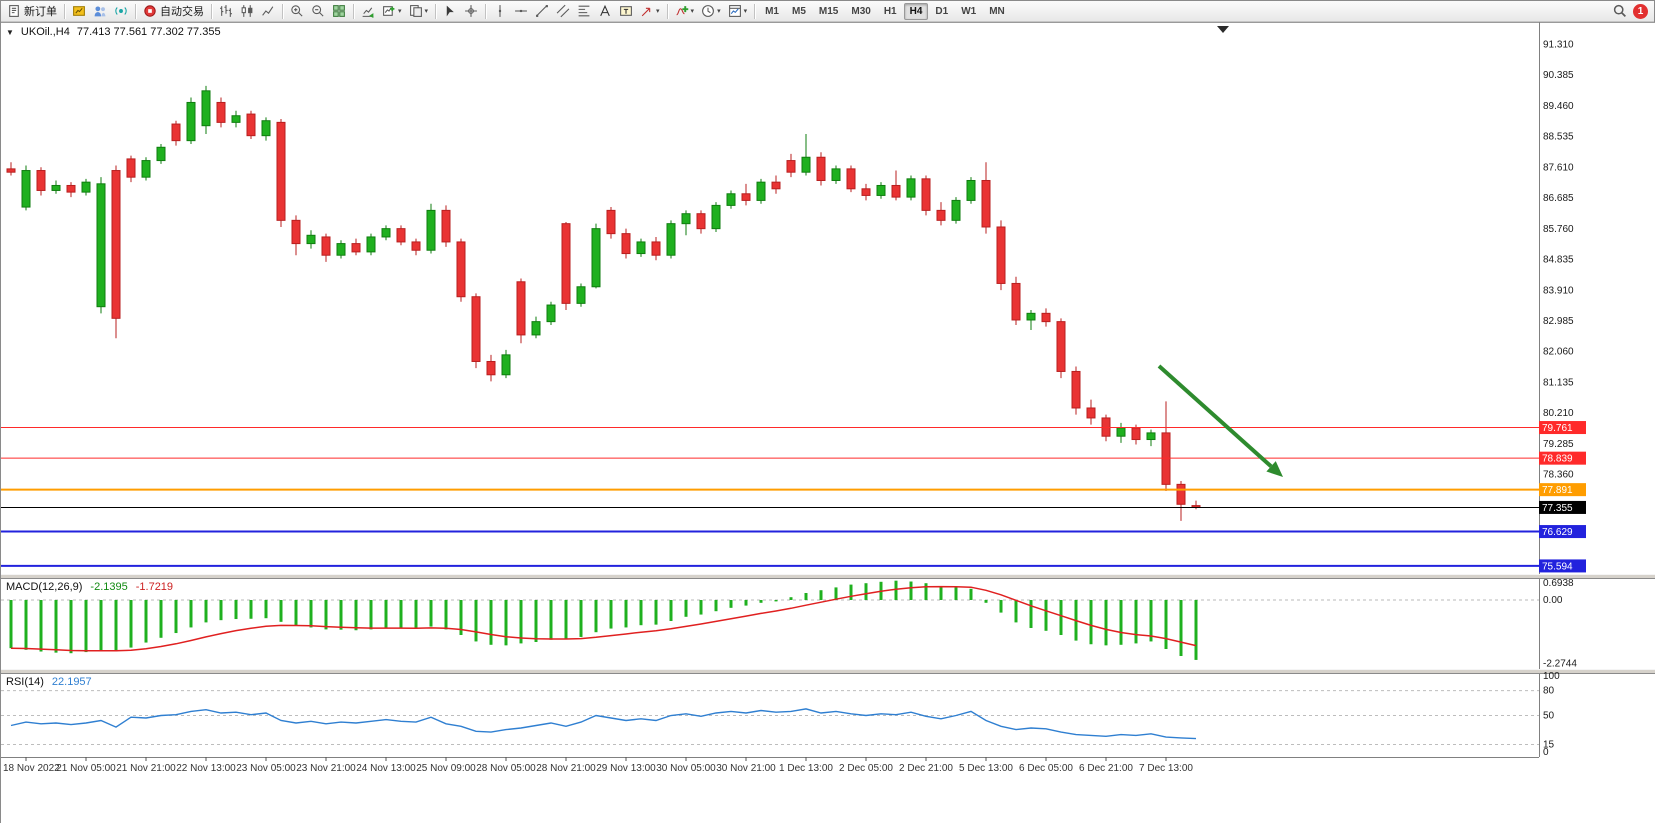 This screenshot has width=1655, height=823. Describe the element at coordinates (10, 32) in the screenshot. I see `one-click-trading-toggle: ▼` at that location.